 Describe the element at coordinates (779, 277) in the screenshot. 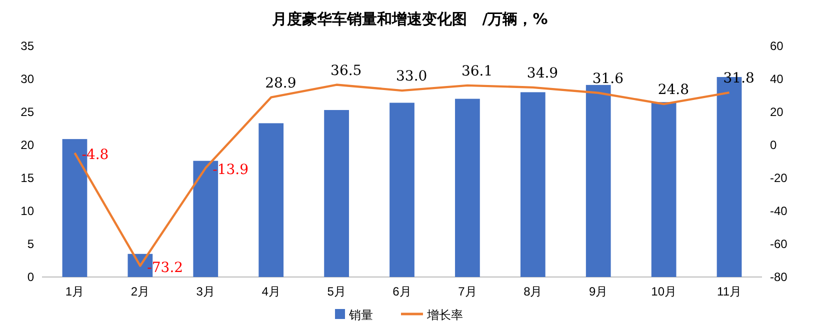

I see `y2-tick-label: -80` at that location.